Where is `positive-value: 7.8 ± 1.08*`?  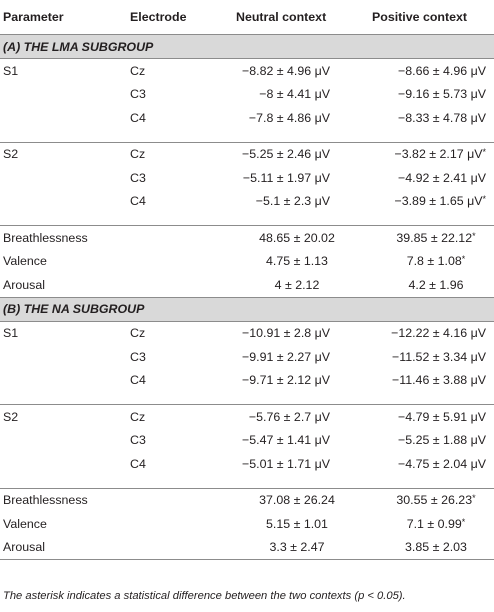
positive-value: 7.8 ± 1.08* is located at coordinates (427, 262).